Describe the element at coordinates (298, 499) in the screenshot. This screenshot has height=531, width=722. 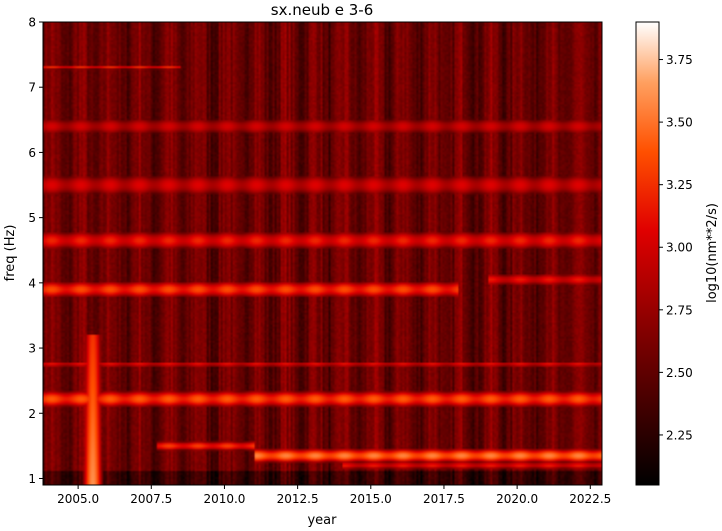
I see `x-tick-label: 2012.5` at that location.